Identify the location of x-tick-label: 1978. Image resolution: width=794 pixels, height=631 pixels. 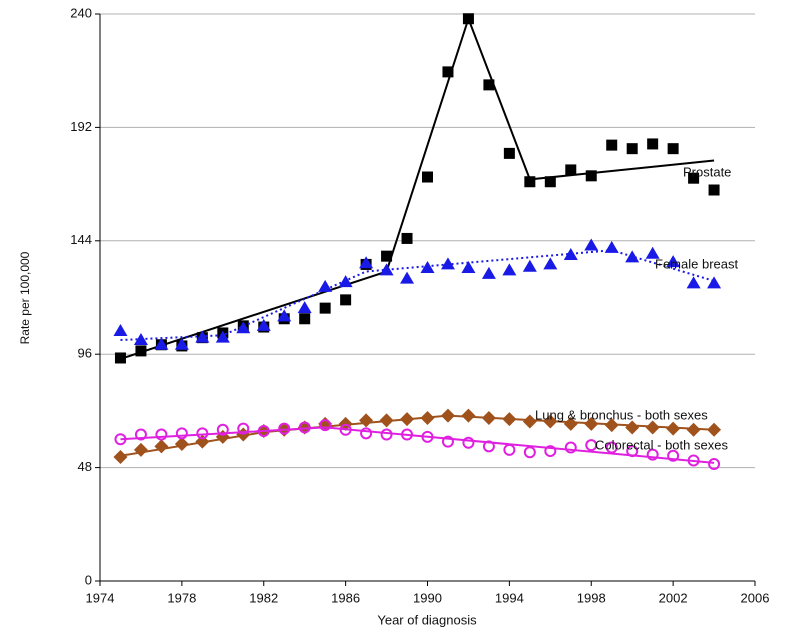
(181, 597).